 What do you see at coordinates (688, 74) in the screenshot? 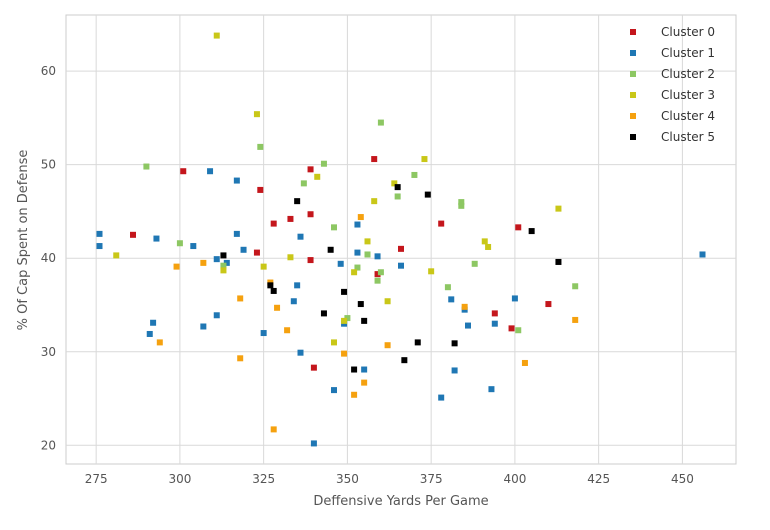
I see `legend-label: Cluster 2` at bounding box center [688, 74].